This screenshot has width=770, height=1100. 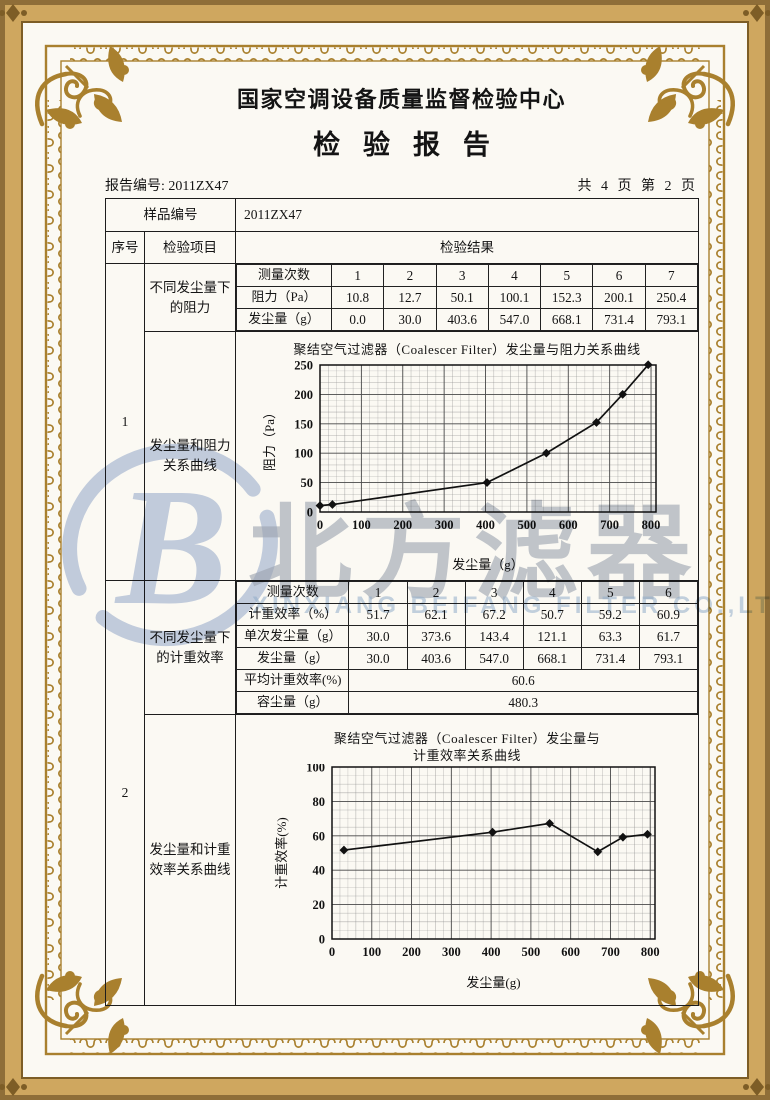 What do you see at coordinates (443, 525) in the screenshot?
I see `svg-text: 300` at bounding box center [443, 525].